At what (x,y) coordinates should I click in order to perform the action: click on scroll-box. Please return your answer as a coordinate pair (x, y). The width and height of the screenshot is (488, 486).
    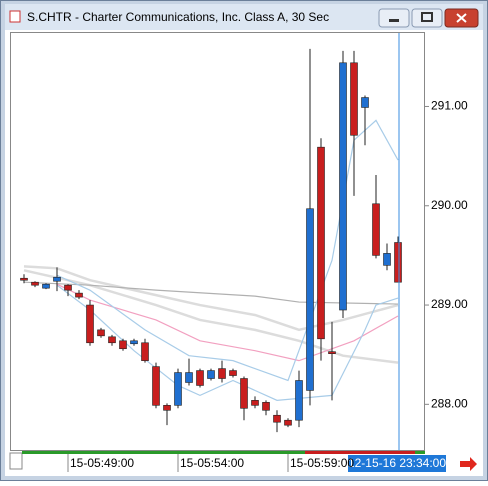
    Looking at the image, I should click on (16, 461).